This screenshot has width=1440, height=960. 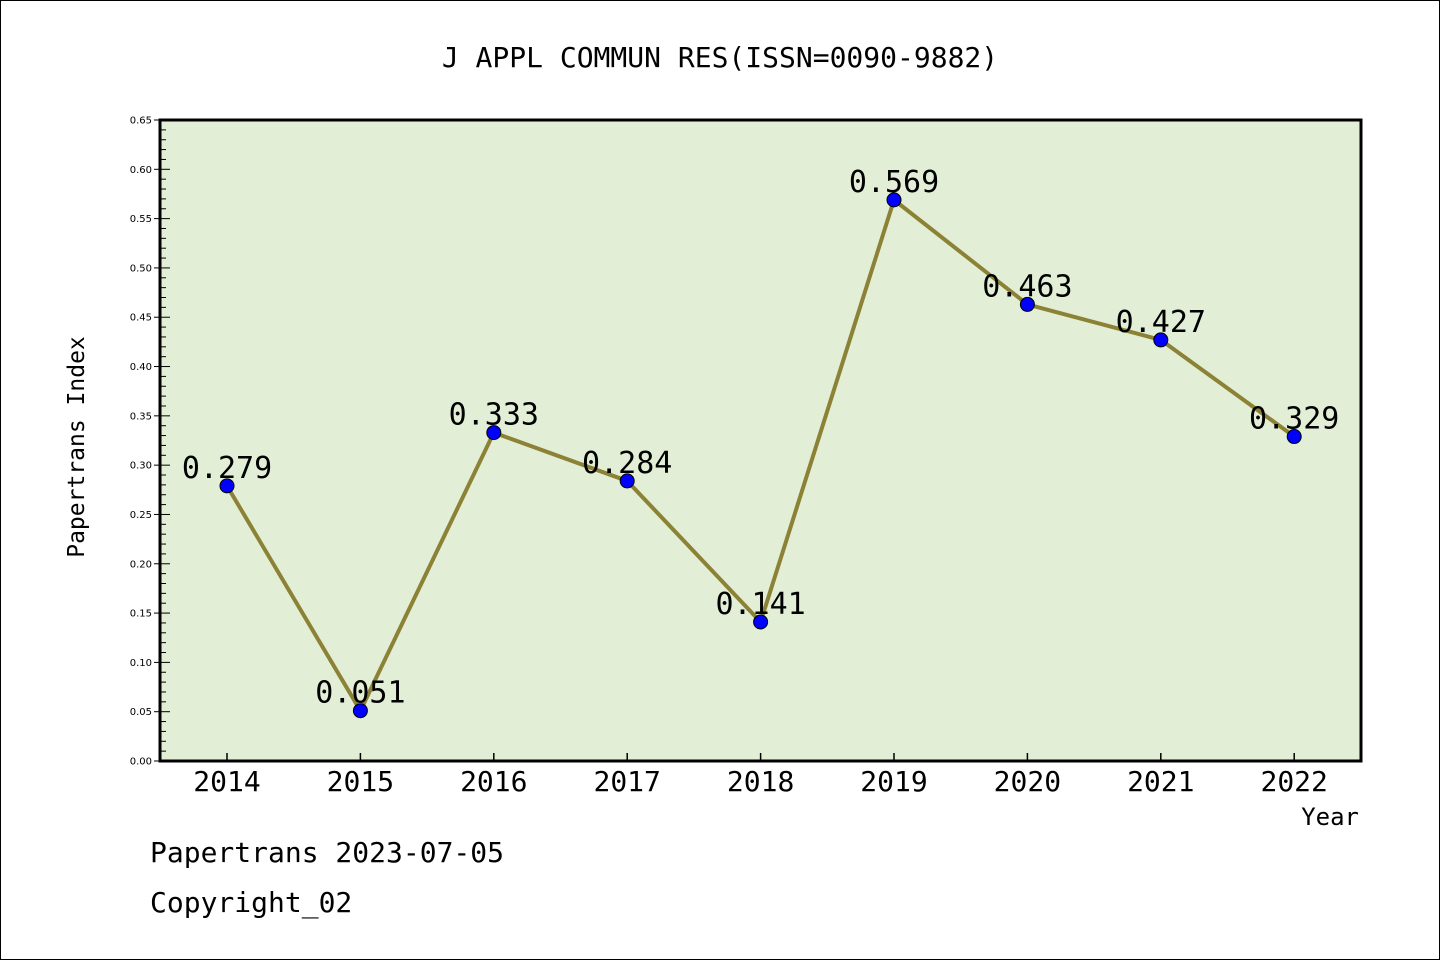 I want to click on y-tick-label: 0.45, so click(x=141, y=318).